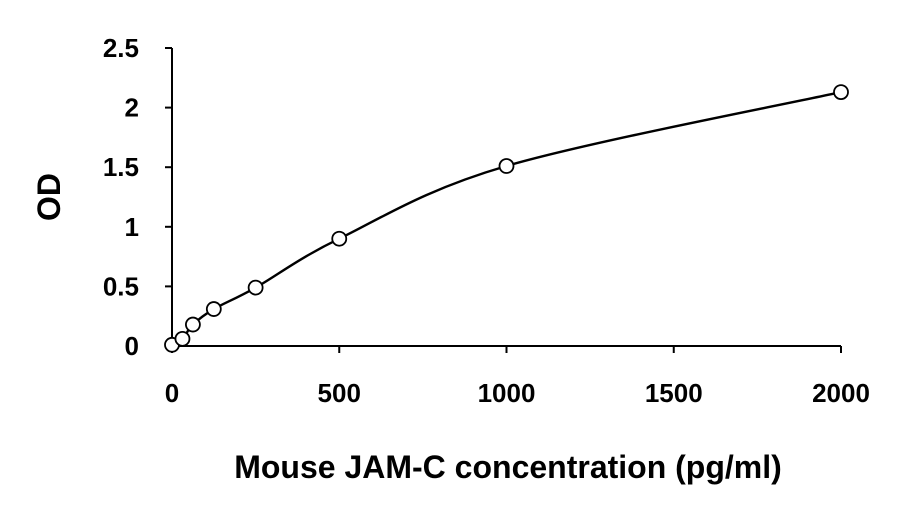  I want to click on y-tick-label: 1.5, so click(121, 167).